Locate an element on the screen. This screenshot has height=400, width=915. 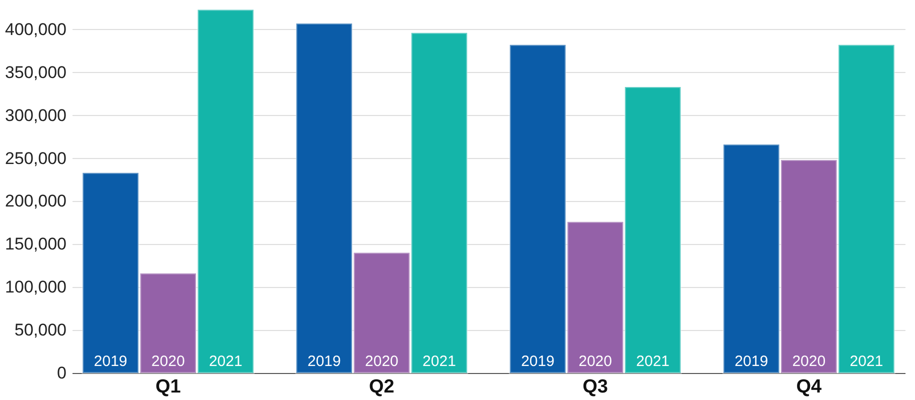
x-tick-label: Q2 is located at coordinates (381, 387).